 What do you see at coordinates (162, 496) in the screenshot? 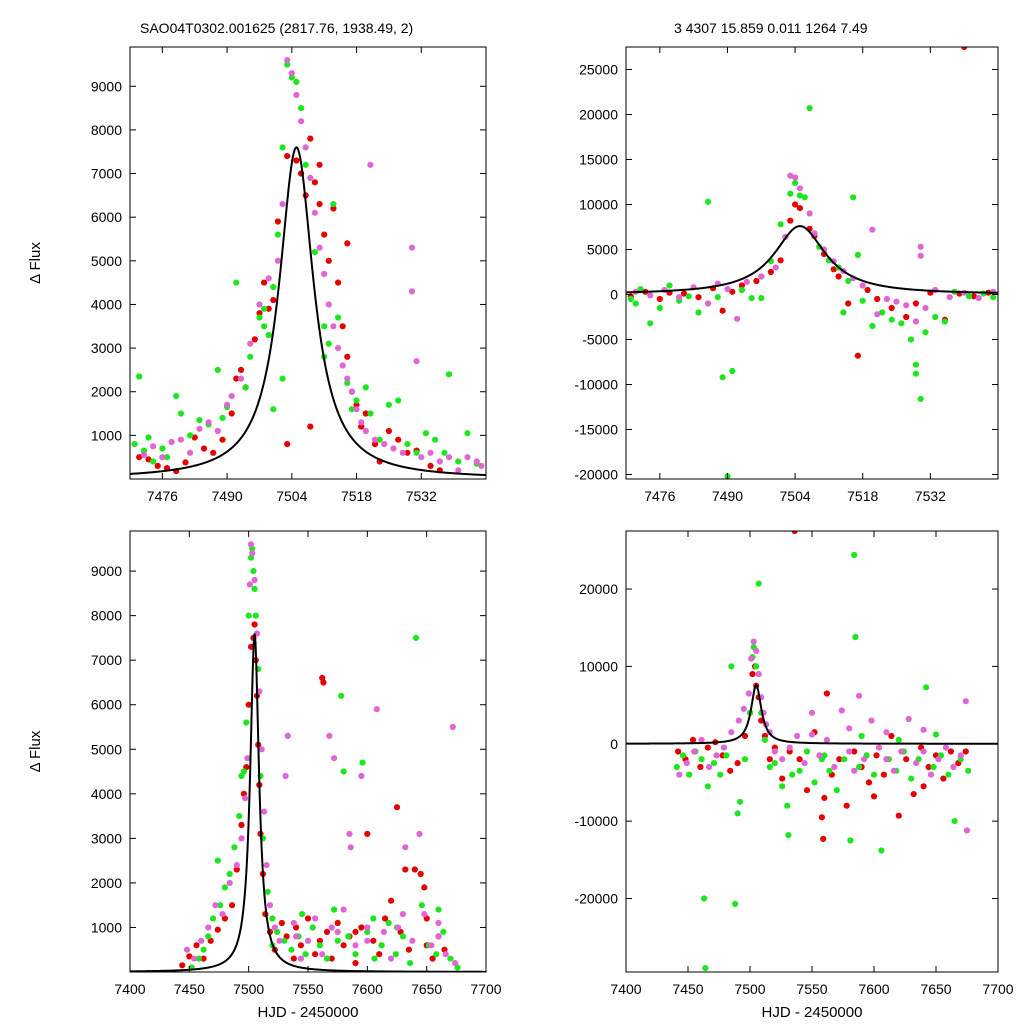
I see `x-tick-label: 7476` at bounding box center [162, 496].